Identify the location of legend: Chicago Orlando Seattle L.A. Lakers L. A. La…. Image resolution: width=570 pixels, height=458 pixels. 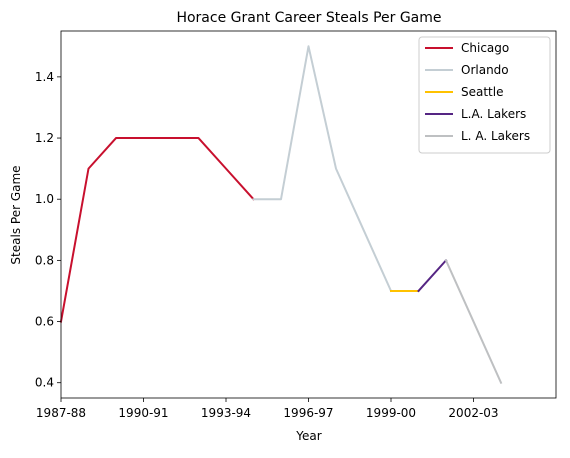
(484, 95).